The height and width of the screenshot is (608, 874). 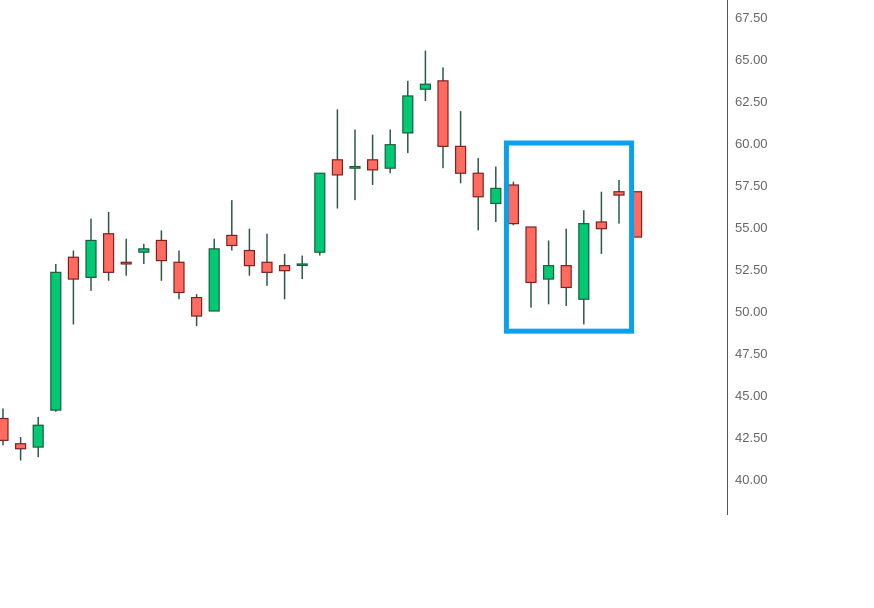 I want to click on y-tick-label: 60.00, so click(x=751, y=143).